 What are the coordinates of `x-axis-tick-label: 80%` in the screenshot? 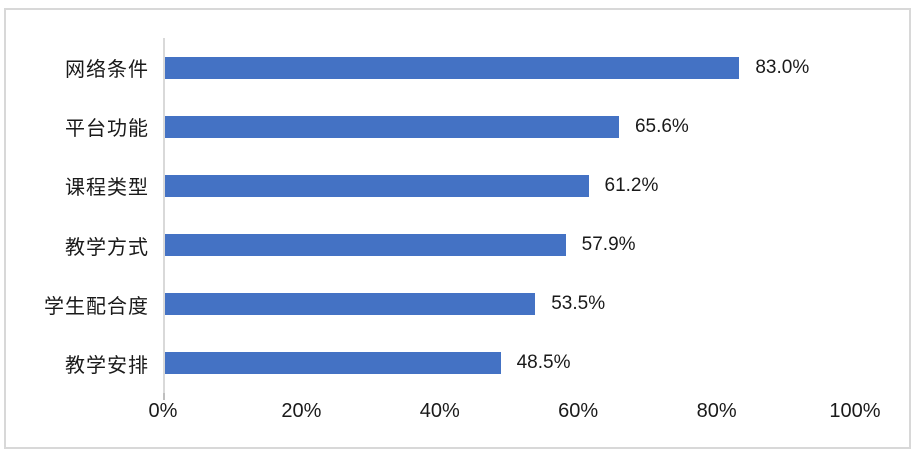 It's located at (716, 411).